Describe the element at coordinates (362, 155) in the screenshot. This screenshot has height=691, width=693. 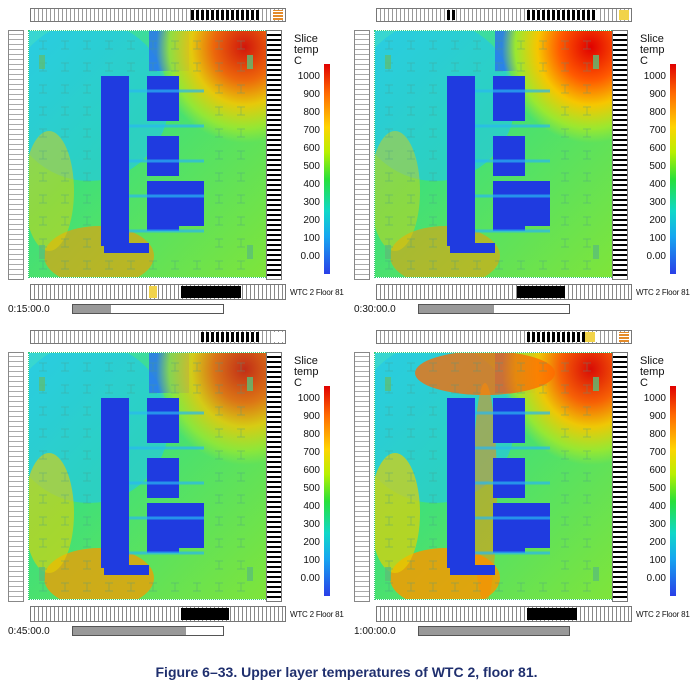
I see `left-strip` at that location.